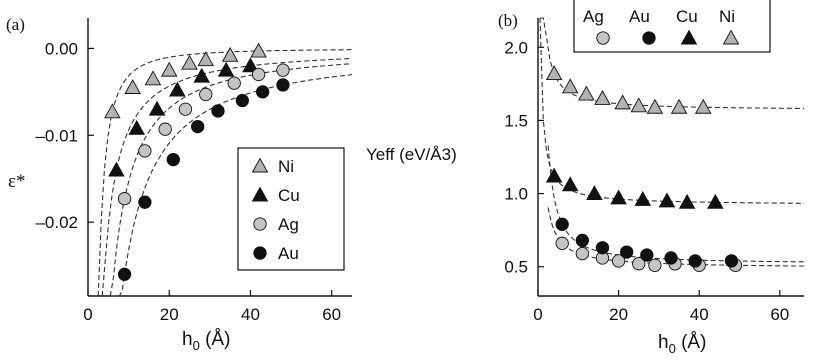 The image size is (818, 362). What do you see at coordinates (250, 314) in the screenshot?
I see `panel-a-x-tick-label: 40` at bounding box center [250, 314].